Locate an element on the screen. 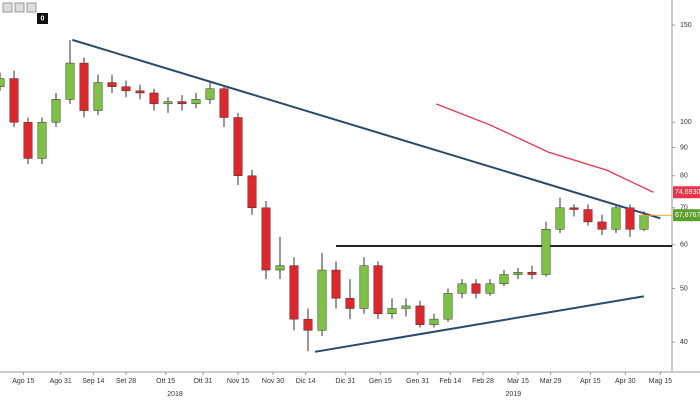 Image resolution: width=700 pixels, height=400 pixels. toolbar: 0 is located at coordinates (25, 13).